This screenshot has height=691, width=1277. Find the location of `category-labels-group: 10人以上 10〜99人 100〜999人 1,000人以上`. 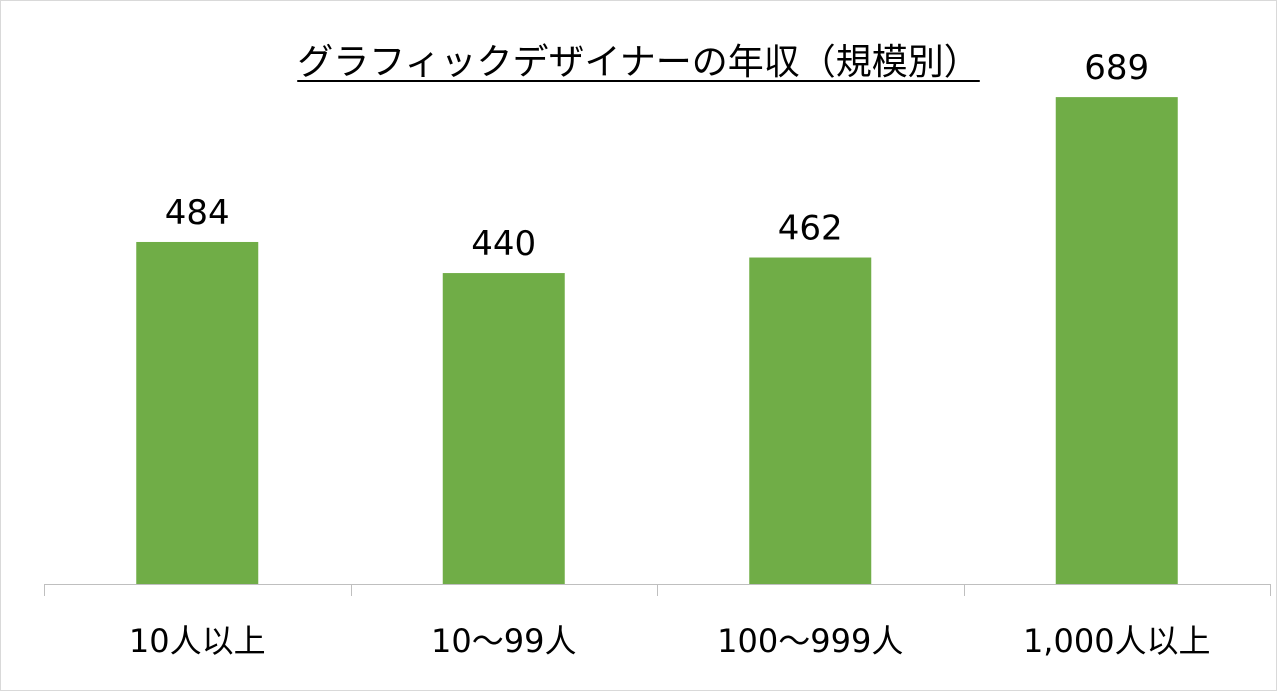

category-labels-group: 10人以上 10〜99人 100〜999人 1,000人以上 is located at coordinates (670, 641).